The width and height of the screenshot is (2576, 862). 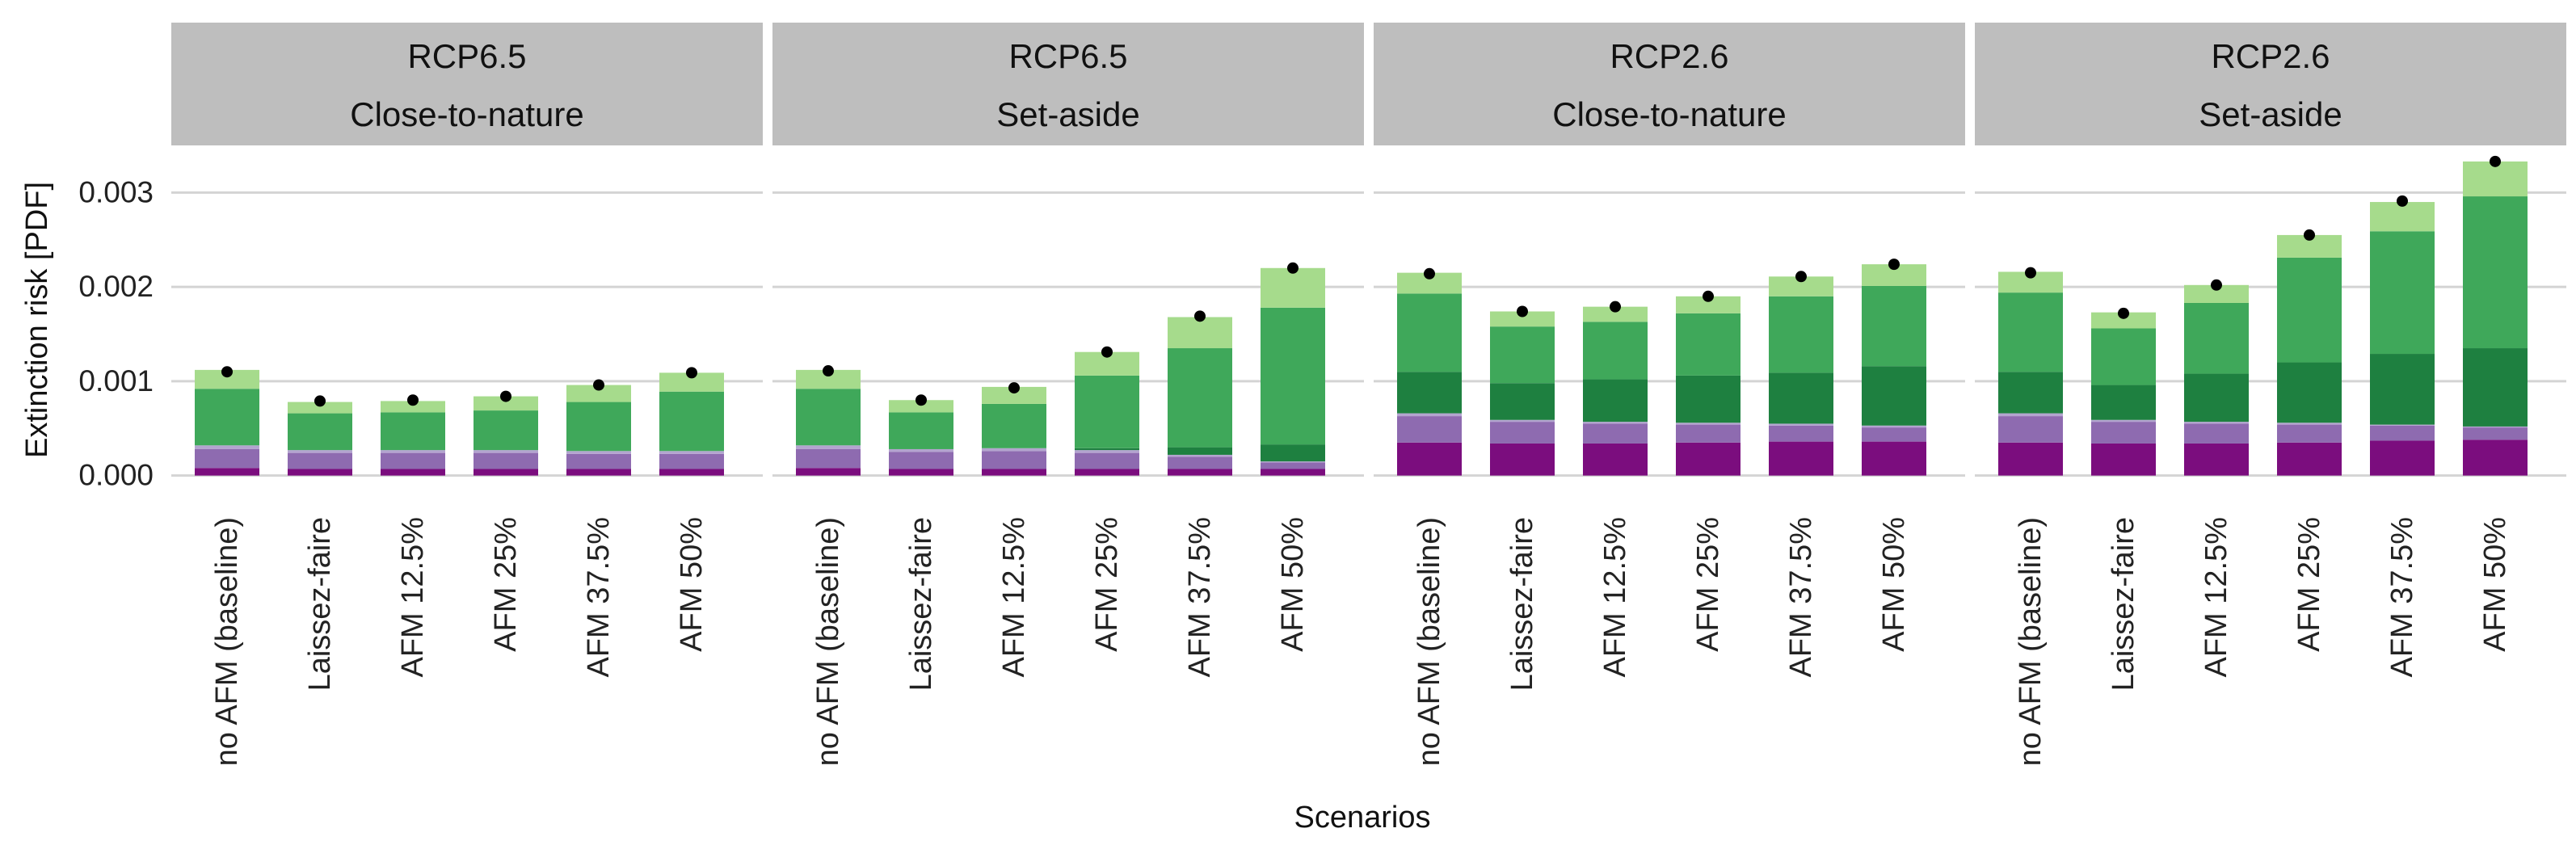 What do you see at coordinates (2495, 584) in the screenshot?
I see `x-tick-label: AFM 50%` at bounding box center [2495, 584].